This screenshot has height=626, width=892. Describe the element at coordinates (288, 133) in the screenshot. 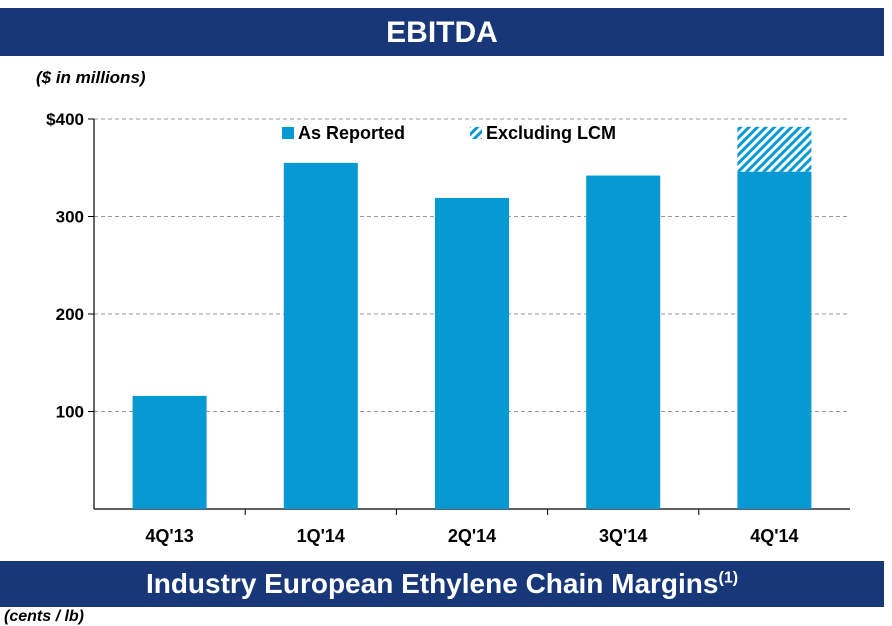

I see `legend-swatch-solid` at that location.